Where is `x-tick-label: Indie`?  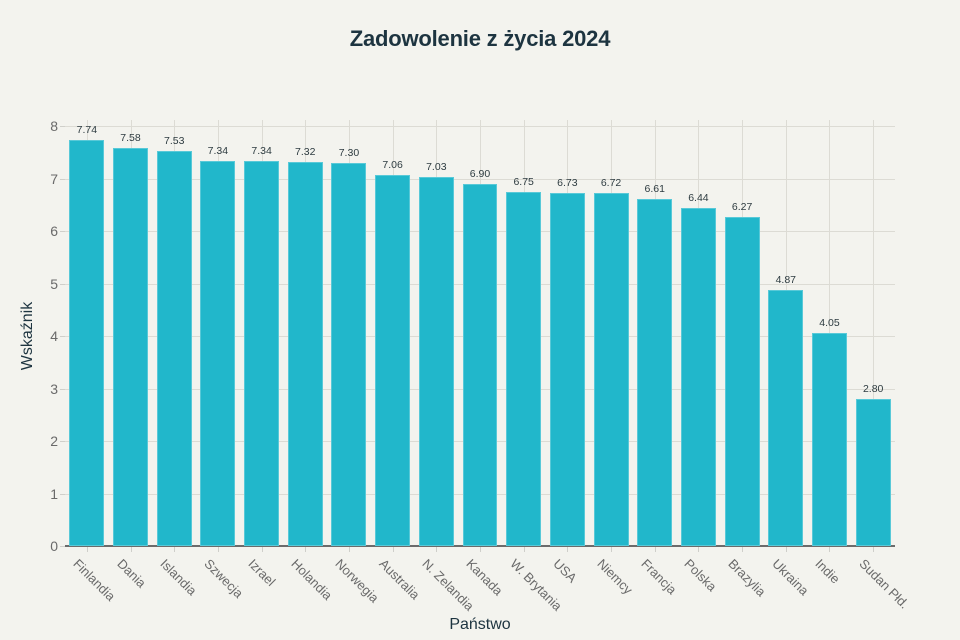 x-tick-label: Indie is located at coordinates (828, 571).